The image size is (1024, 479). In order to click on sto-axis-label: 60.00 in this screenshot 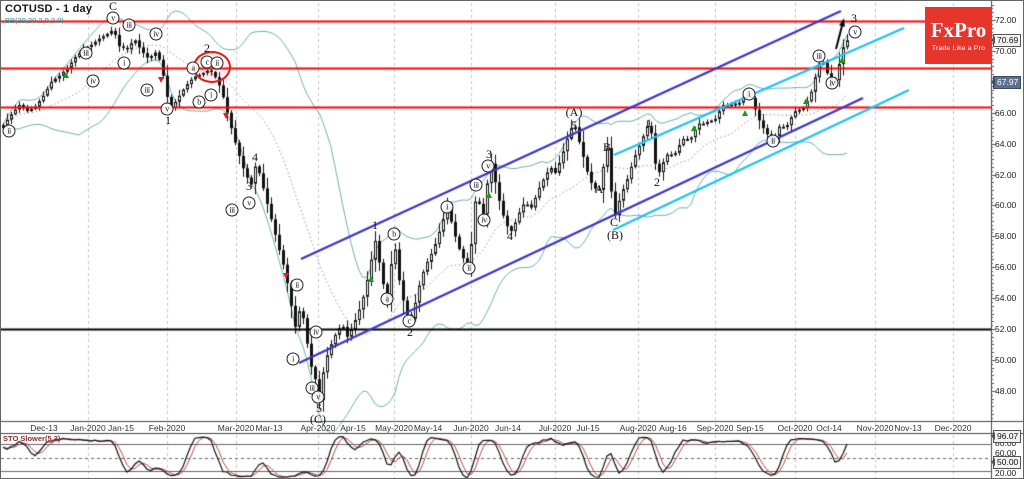, I will do `click(1006, 453)`.